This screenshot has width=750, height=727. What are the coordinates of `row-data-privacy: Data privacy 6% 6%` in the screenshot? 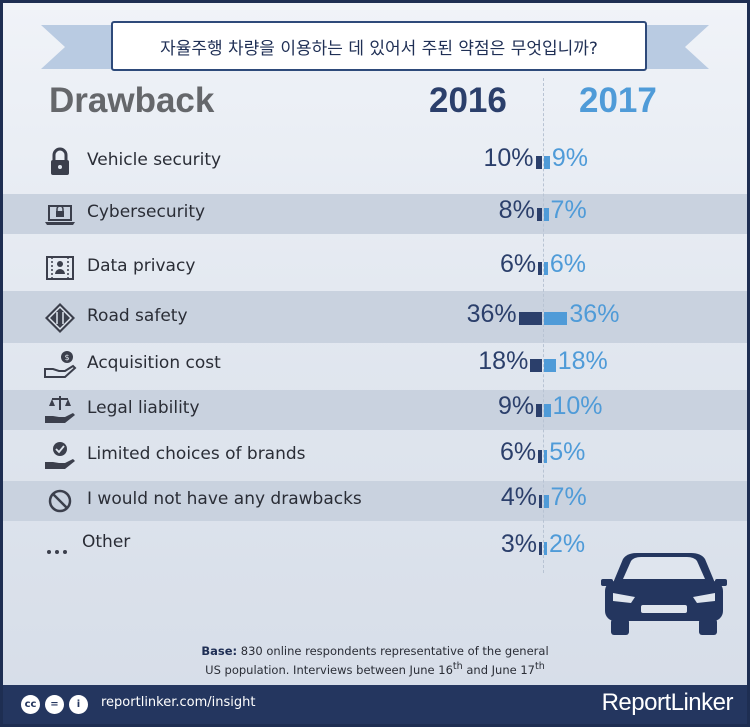 It's located at (375, 268).